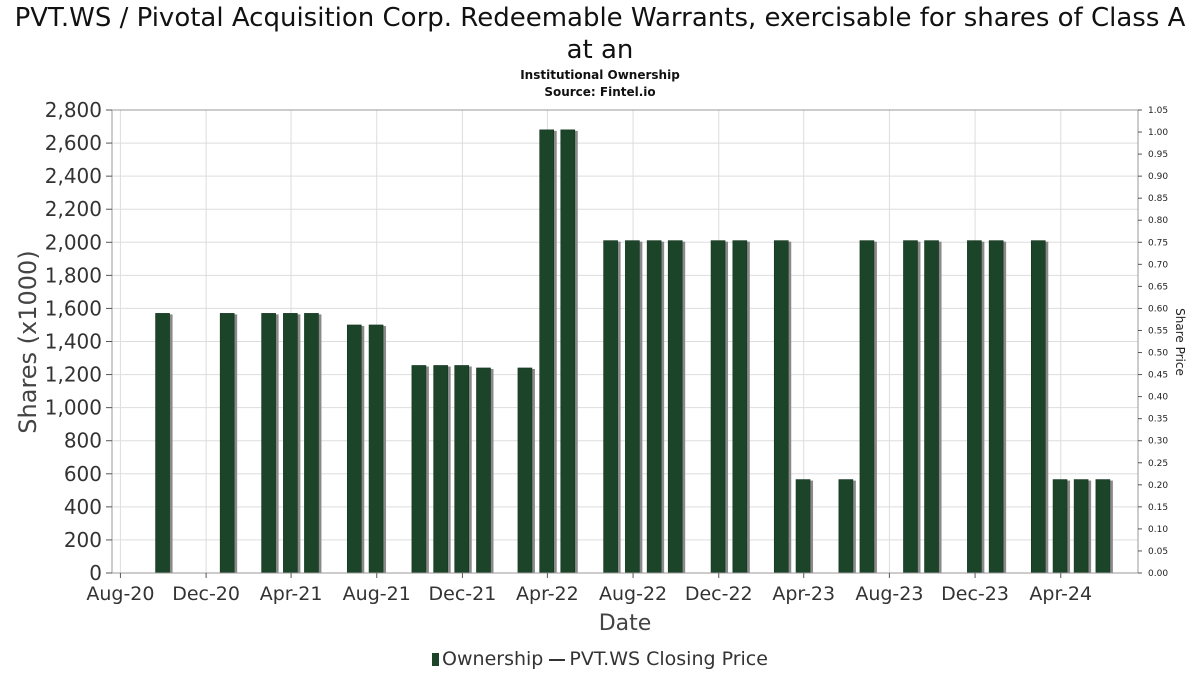 This screenshot has width=1200, height=675. I want to click on y2-axis-label: Share Price, so click(1180, 342).